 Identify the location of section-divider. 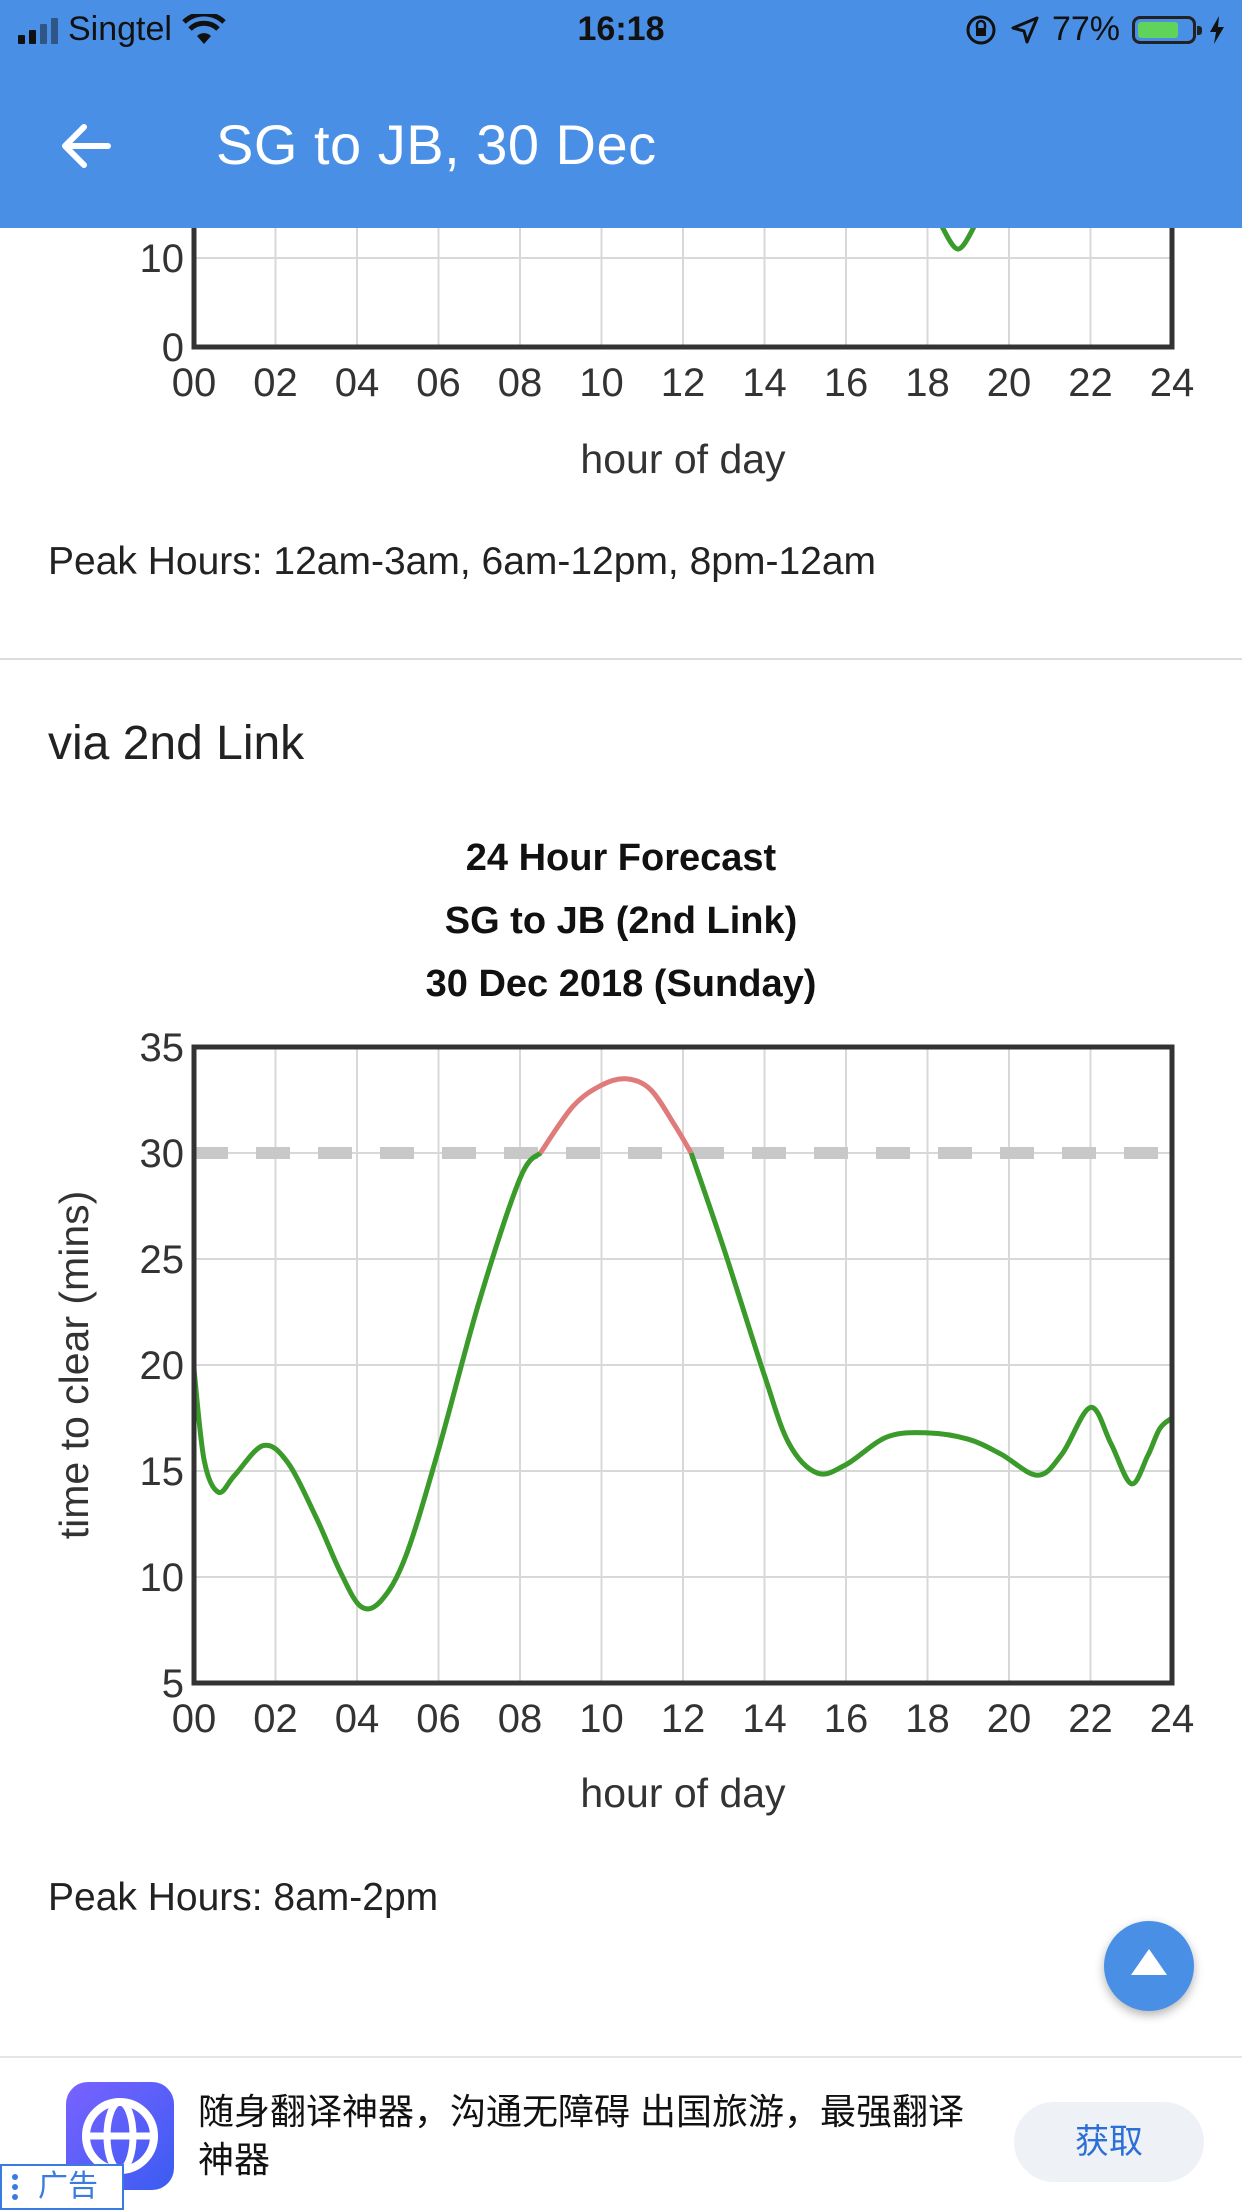
(621, 659).